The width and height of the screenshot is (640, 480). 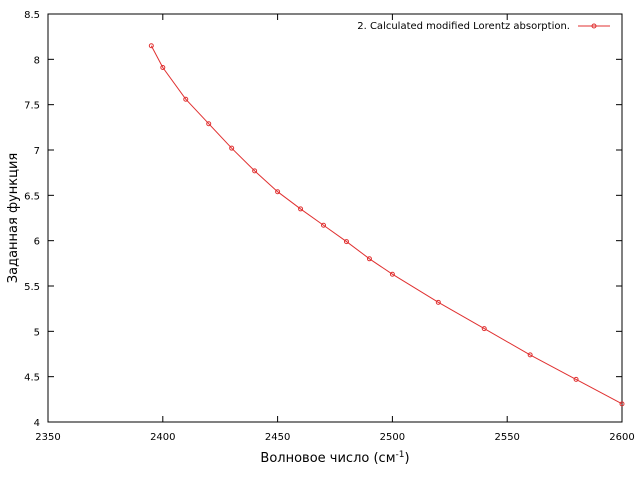 I want to click on x-axis-title-suffix: ), so click(x=406, y=458).